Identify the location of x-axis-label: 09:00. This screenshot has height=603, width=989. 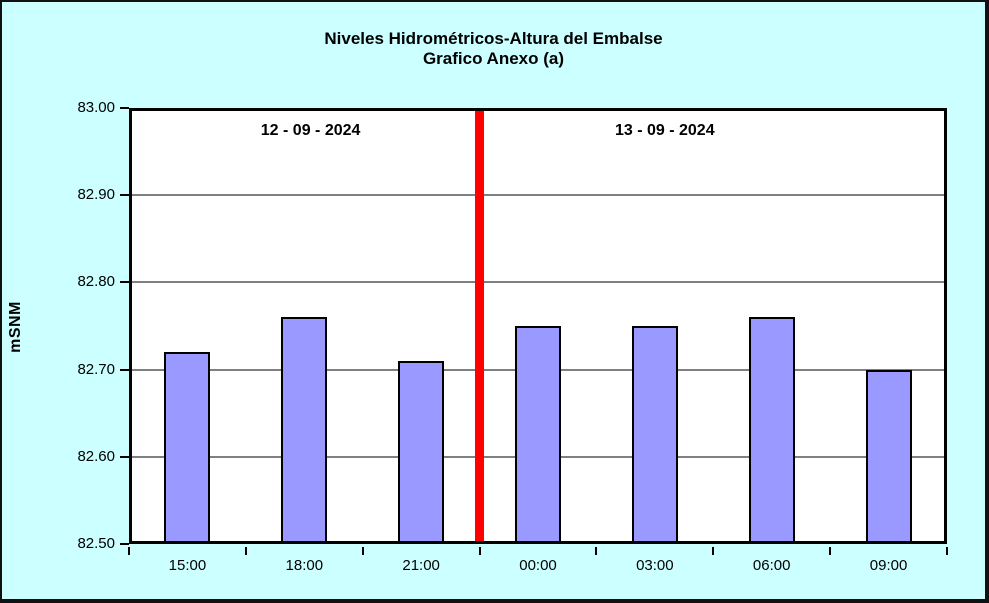
(888, 565).